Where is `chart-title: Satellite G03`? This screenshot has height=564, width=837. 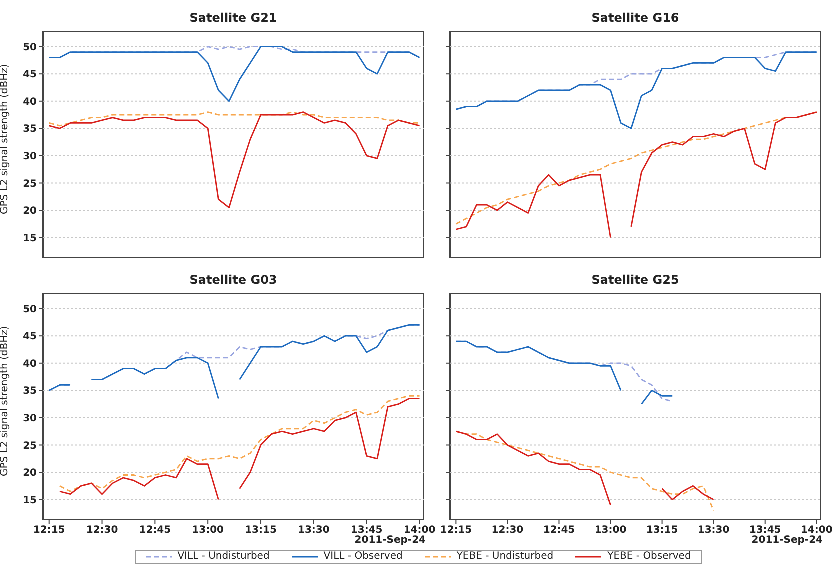
chart-title: Satellite G03 is located at coordinates (233, 280).